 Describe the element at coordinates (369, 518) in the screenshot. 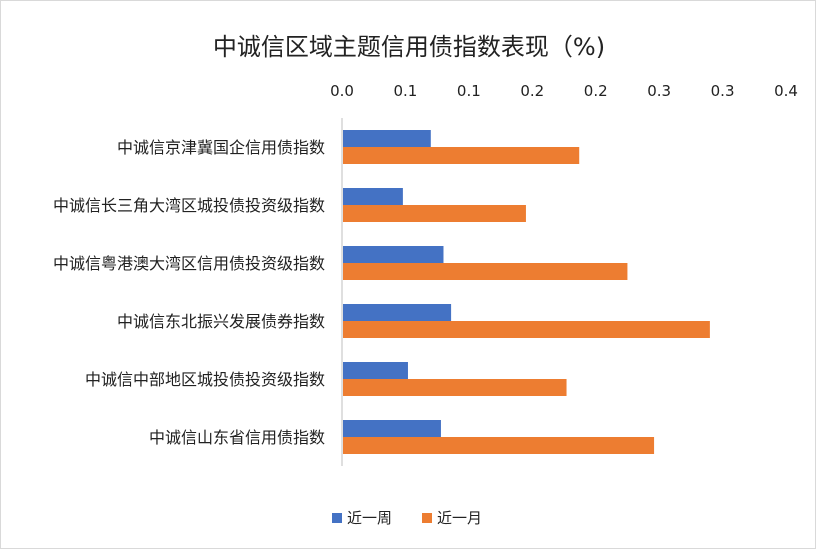

I see `legend-label: 近一周` at that location.